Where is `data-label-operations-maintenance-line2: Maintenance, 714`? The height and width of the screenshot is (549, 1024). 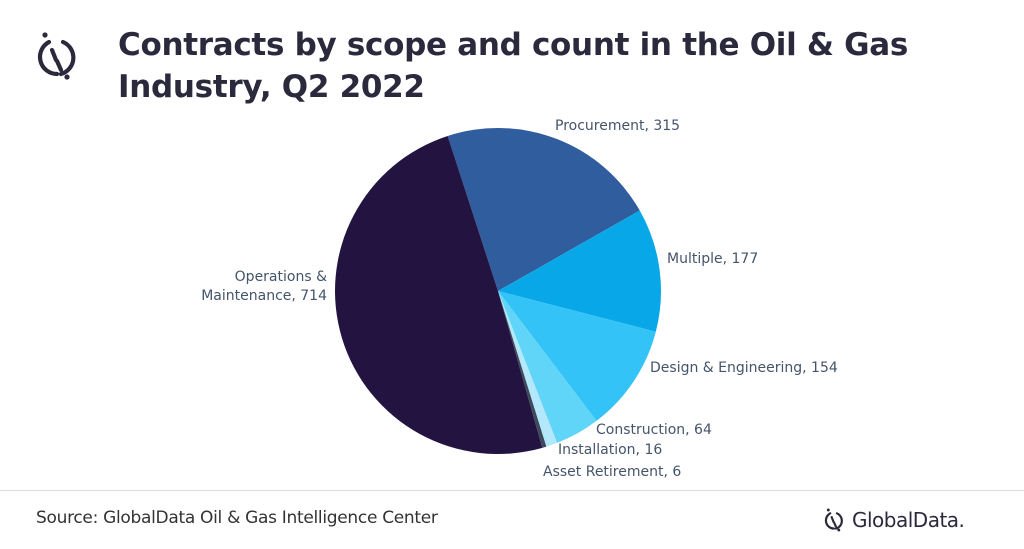
data-label-operations-maintenance-line2: Maintenance, 714 is located at coordinates (264, 296).